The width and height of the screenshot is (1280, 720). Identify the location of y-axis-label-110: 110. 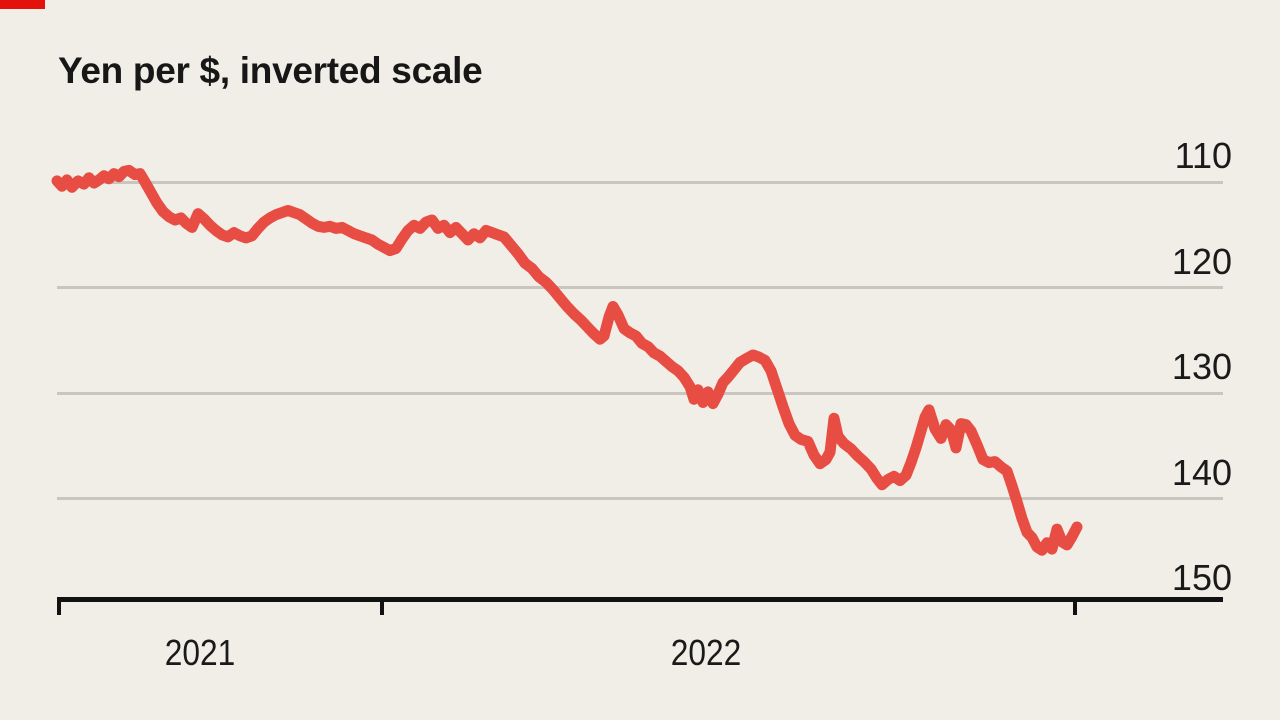
(1203, 155).